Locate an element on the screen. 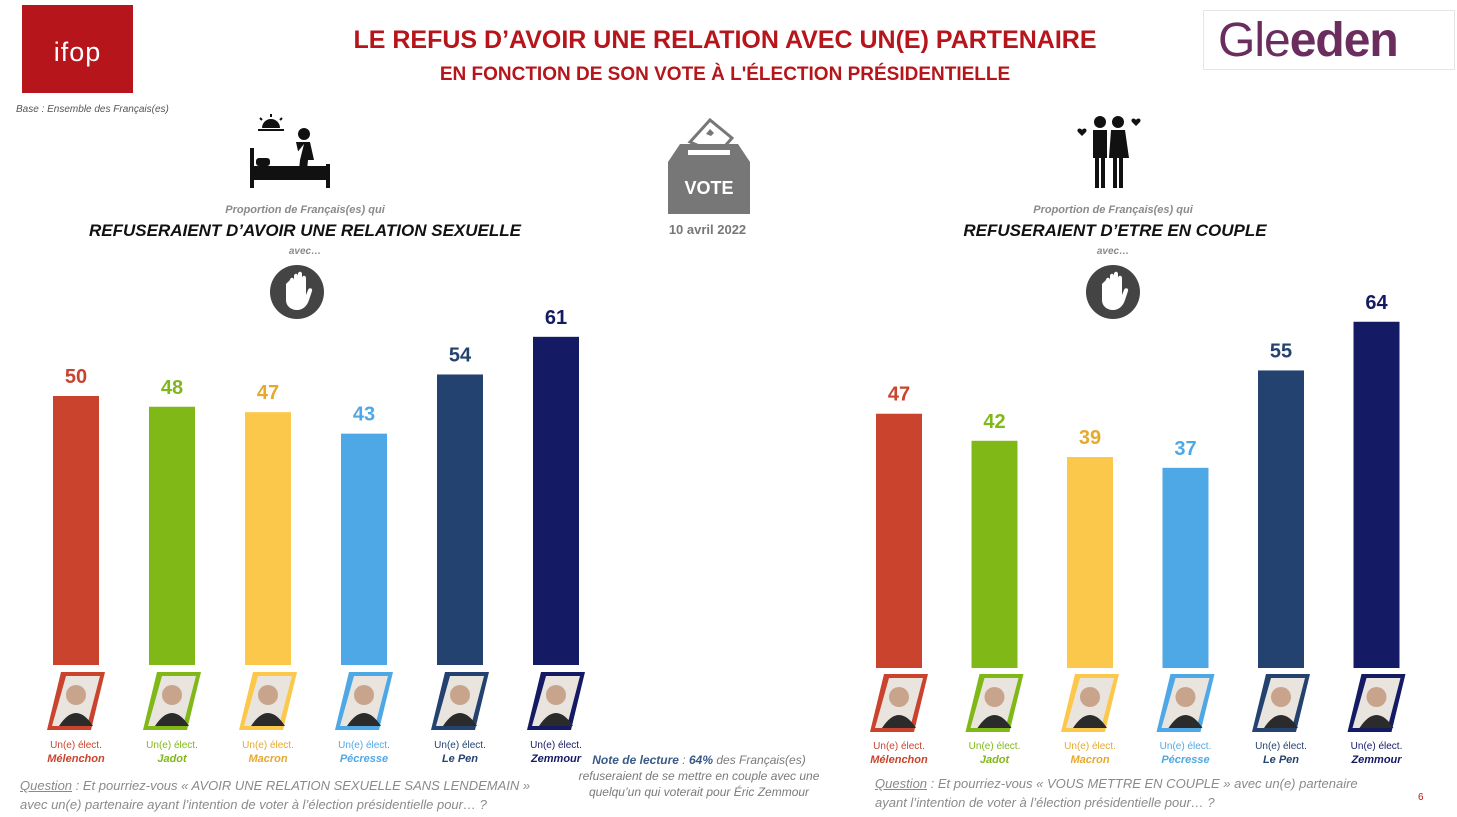 Image resolution: width=1457 pixels, height=817 pixels. left-value-label-macron: 47 is located at coordinates (268, 393).